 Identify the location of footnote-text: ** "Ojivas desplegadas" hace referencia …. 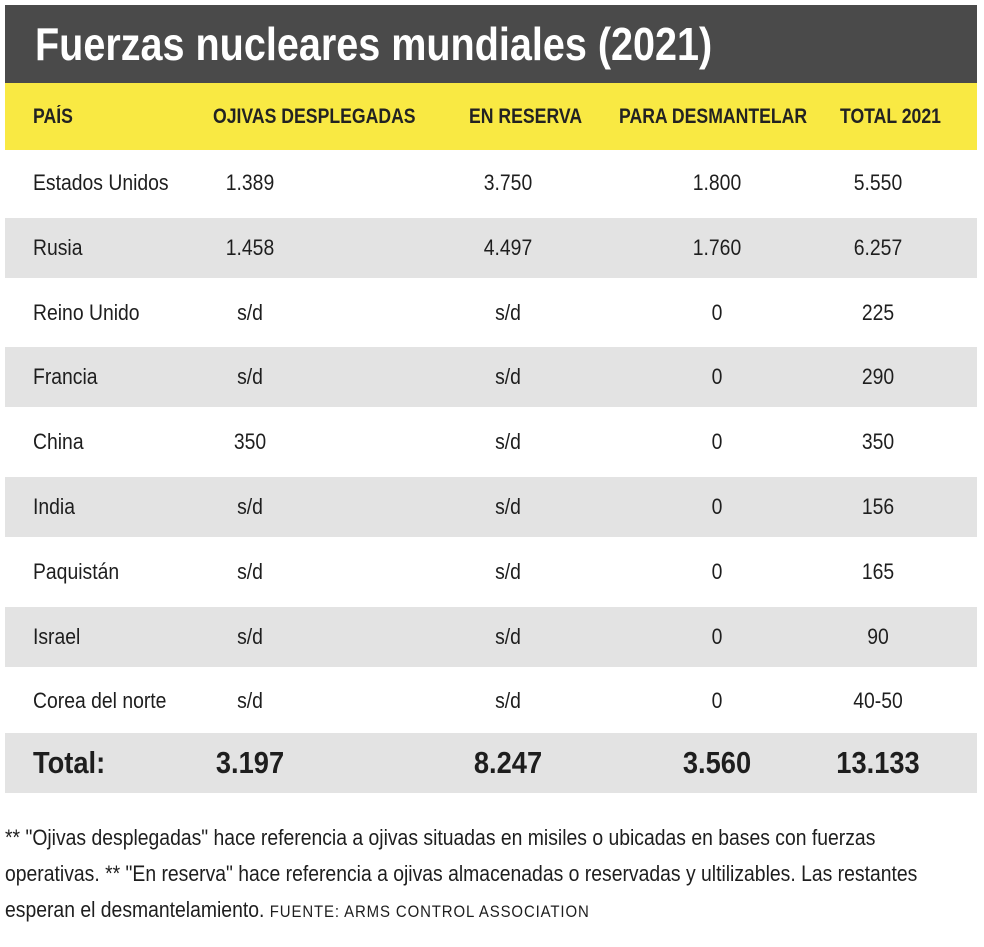
(461, 873).